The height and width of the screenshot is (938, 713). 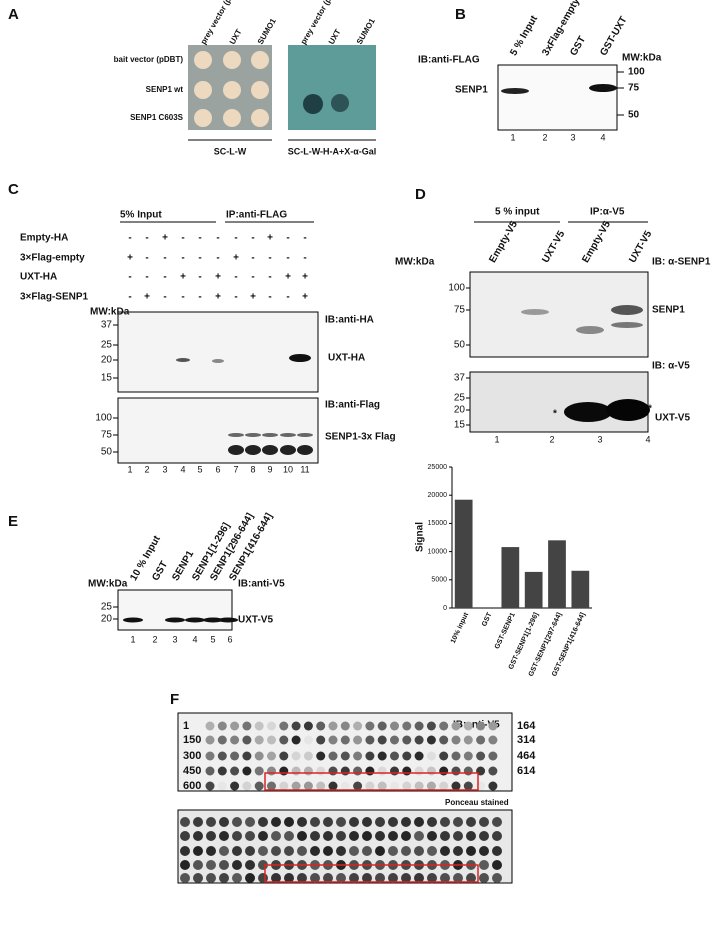 What do you see at coordinates (650, 409) in the screenshot?
I see `star: *` at bounding box center [650, 409].